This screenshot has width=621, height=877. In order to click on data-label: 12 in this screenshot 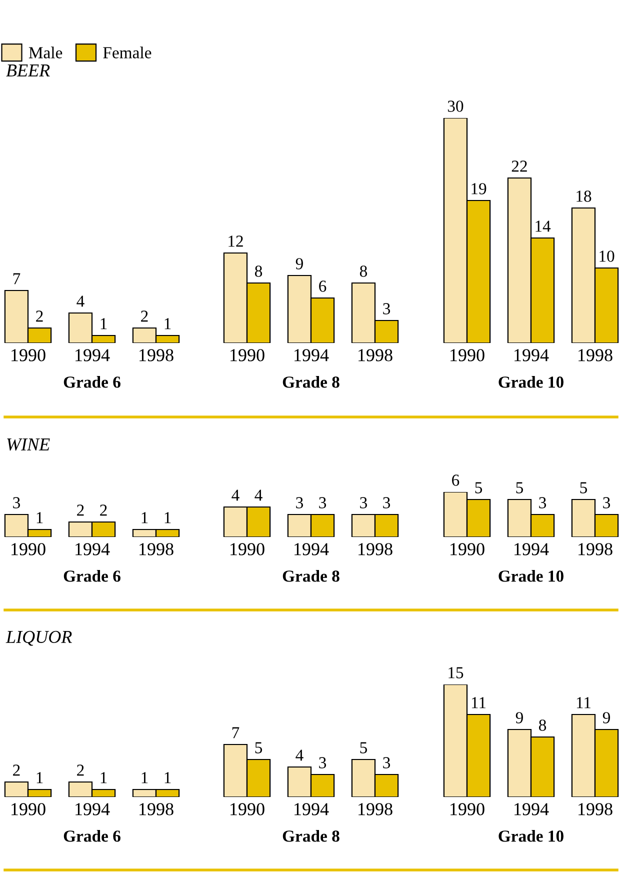, I will do `click(235, 241)`.